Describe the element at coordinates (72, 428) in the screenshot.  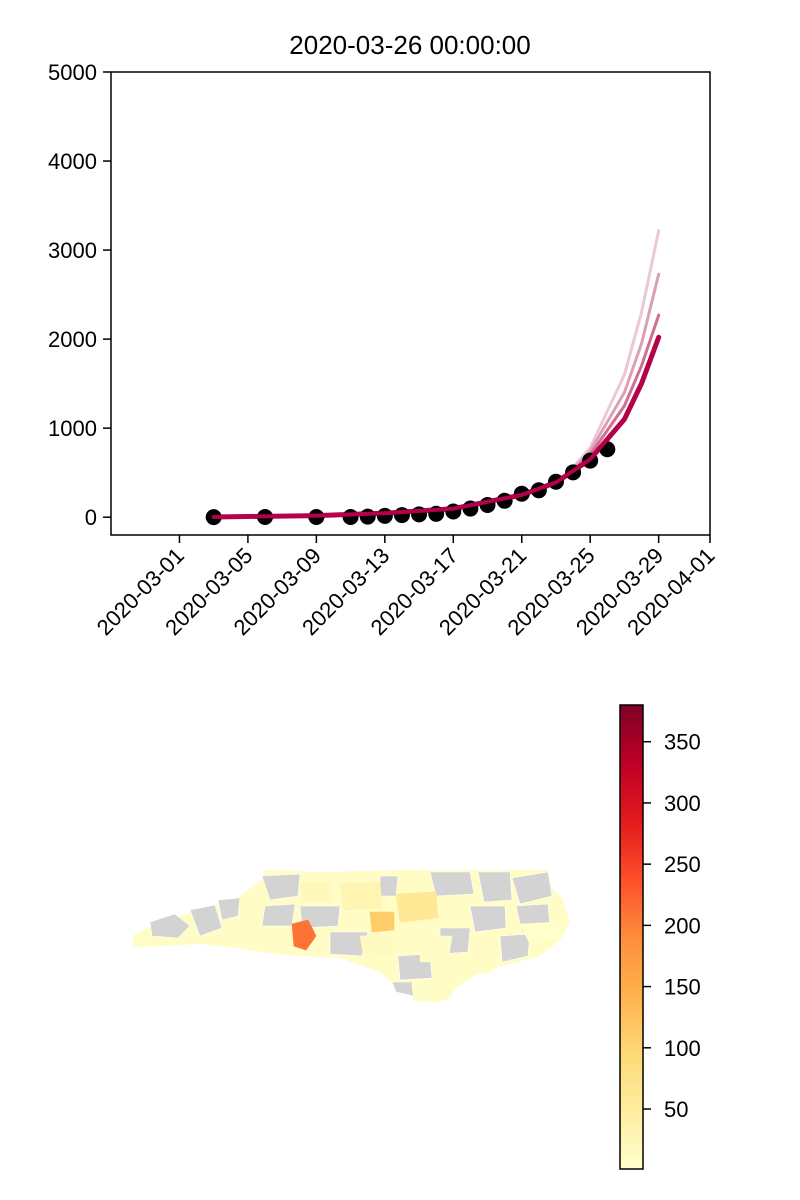
I see `y-tick-label: 1000` at that location.